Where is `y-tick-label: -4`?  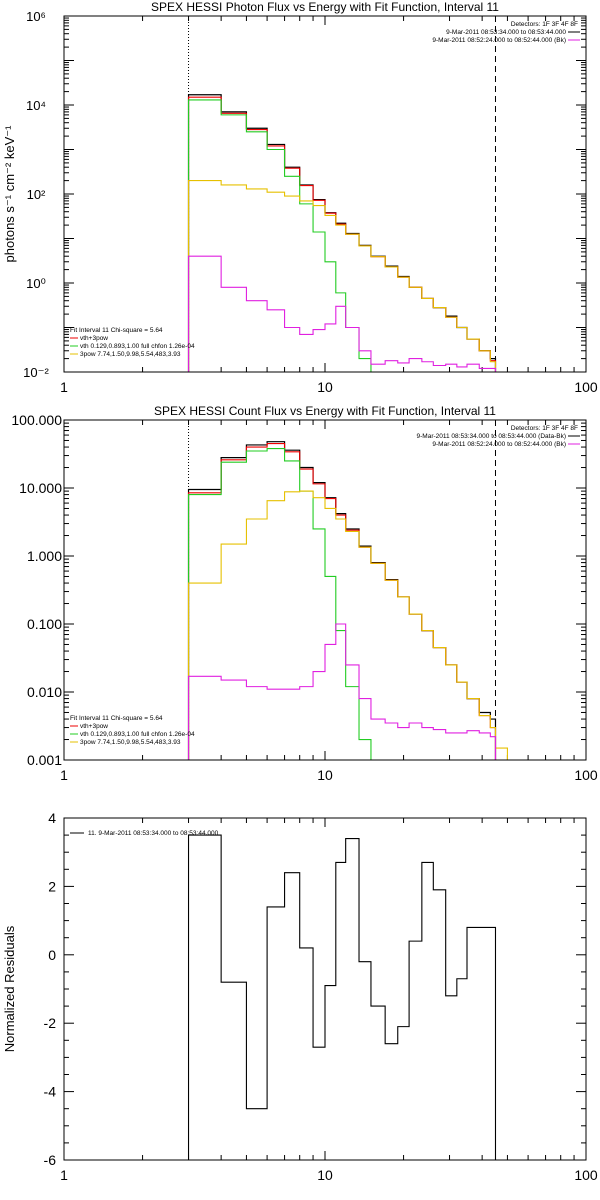
y-tick-label: -4 is located at coordinates (50, 1092).